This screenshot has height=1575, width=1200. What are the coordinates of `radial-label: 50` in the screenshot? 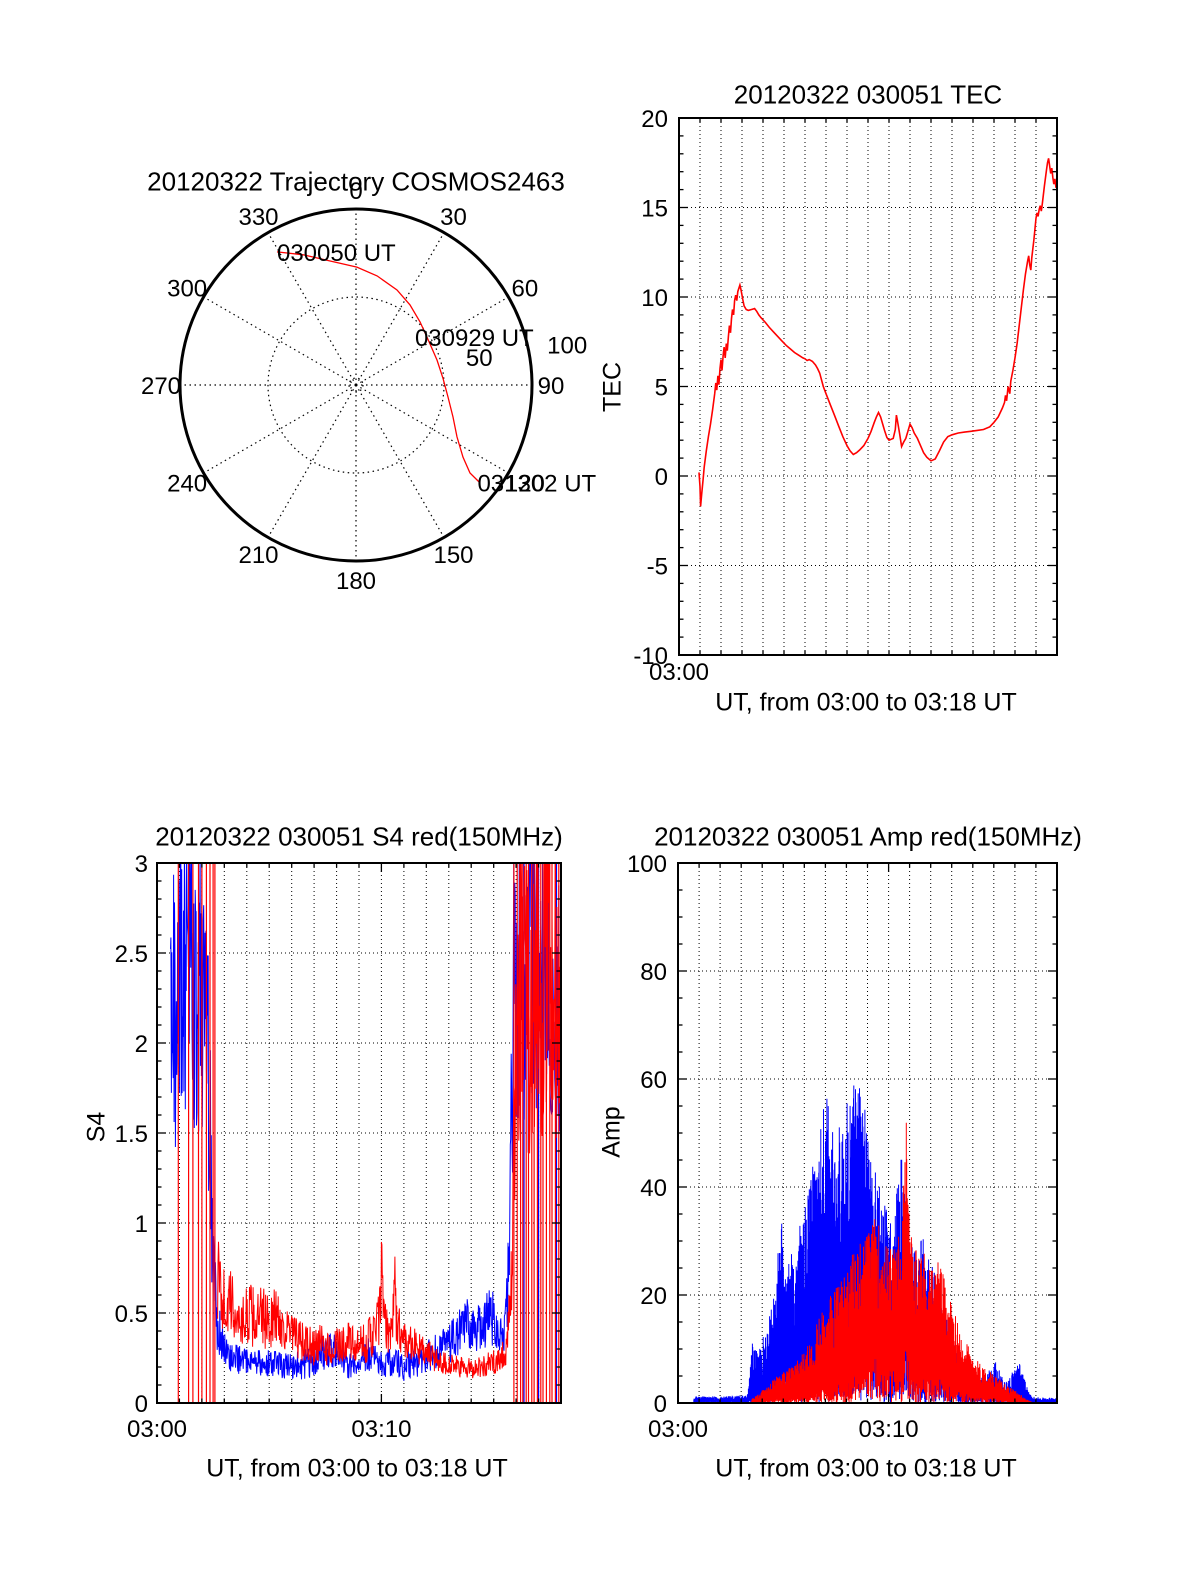 It's located at (479, 358).